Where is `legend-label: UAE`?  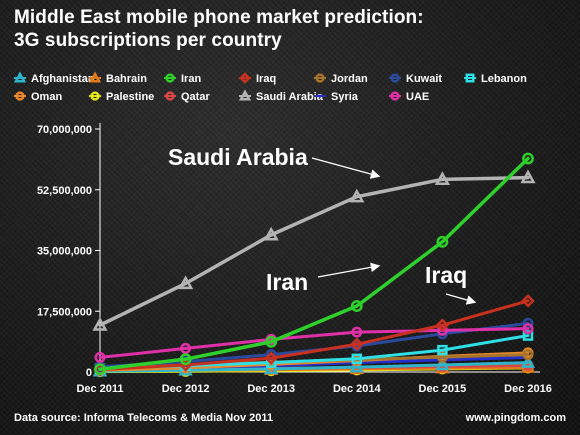 legend-label: UAE is located at coordinates (417, 97).